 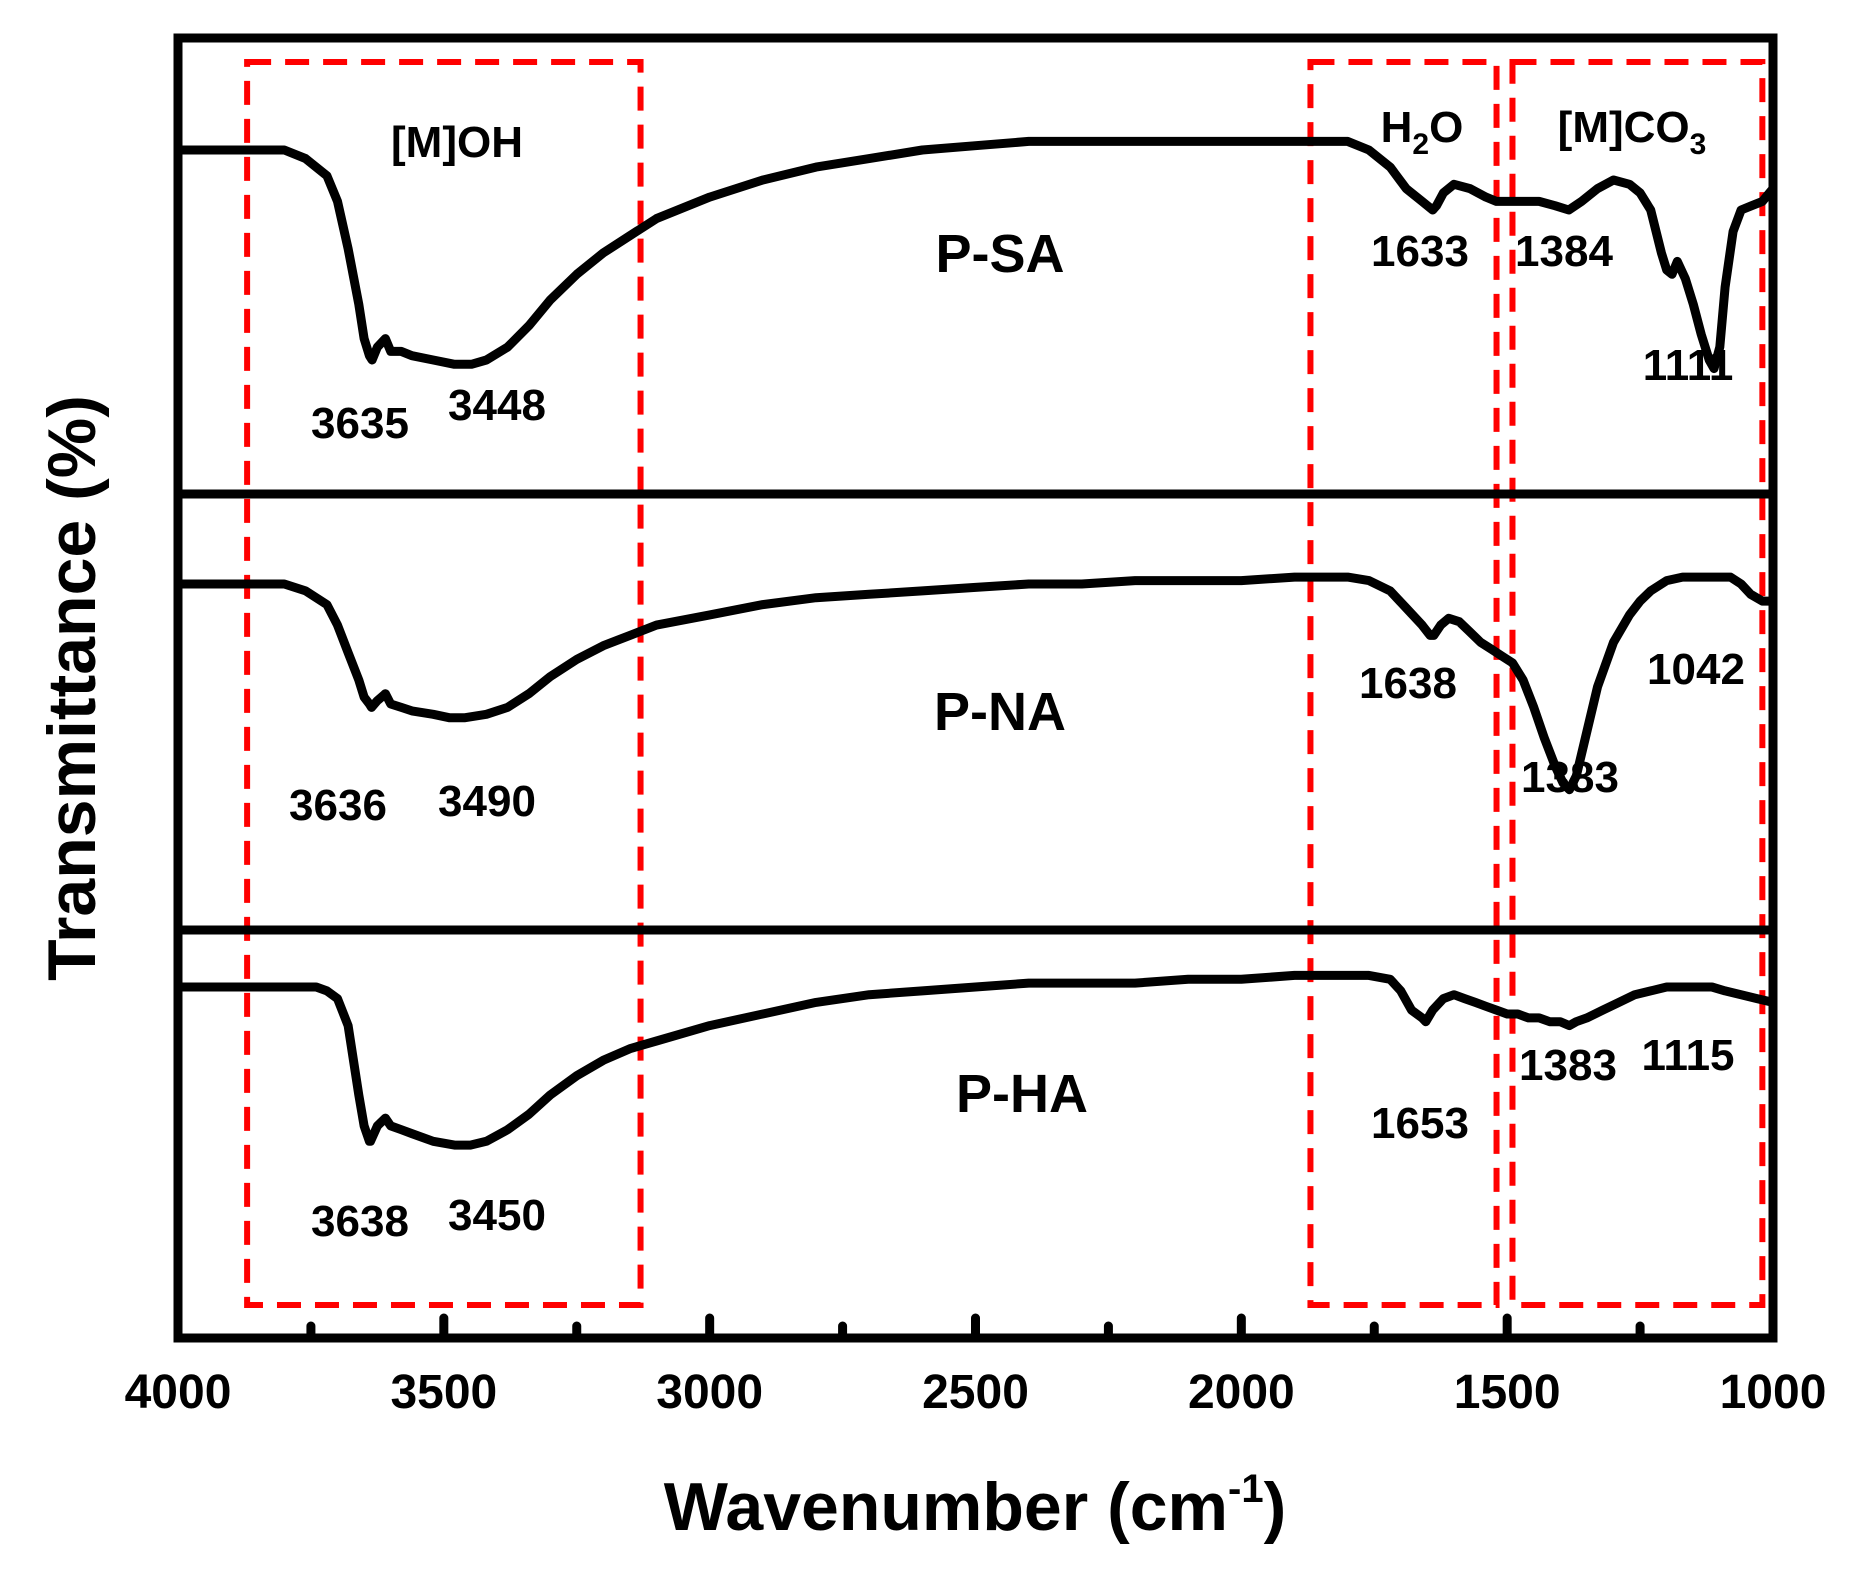 I want to click on peak-label: 1638, so click(x=1408, y=683).